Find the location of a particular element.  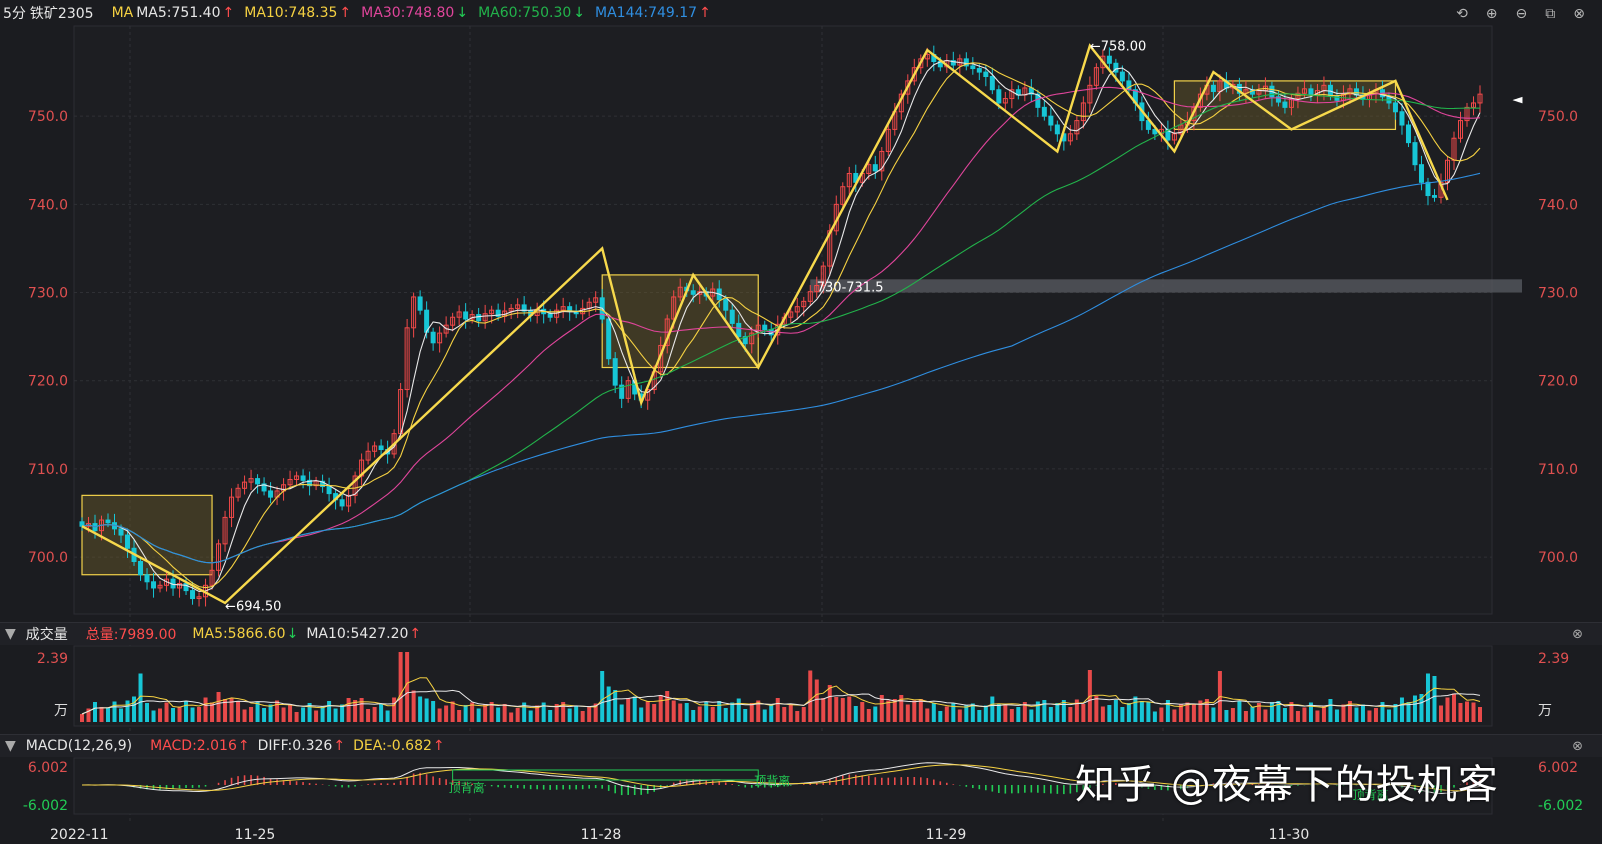

chart-toolbar: ⟲ ⊕ ⊖ ⧉ ⊗ is located at coordinates (1525, 14).